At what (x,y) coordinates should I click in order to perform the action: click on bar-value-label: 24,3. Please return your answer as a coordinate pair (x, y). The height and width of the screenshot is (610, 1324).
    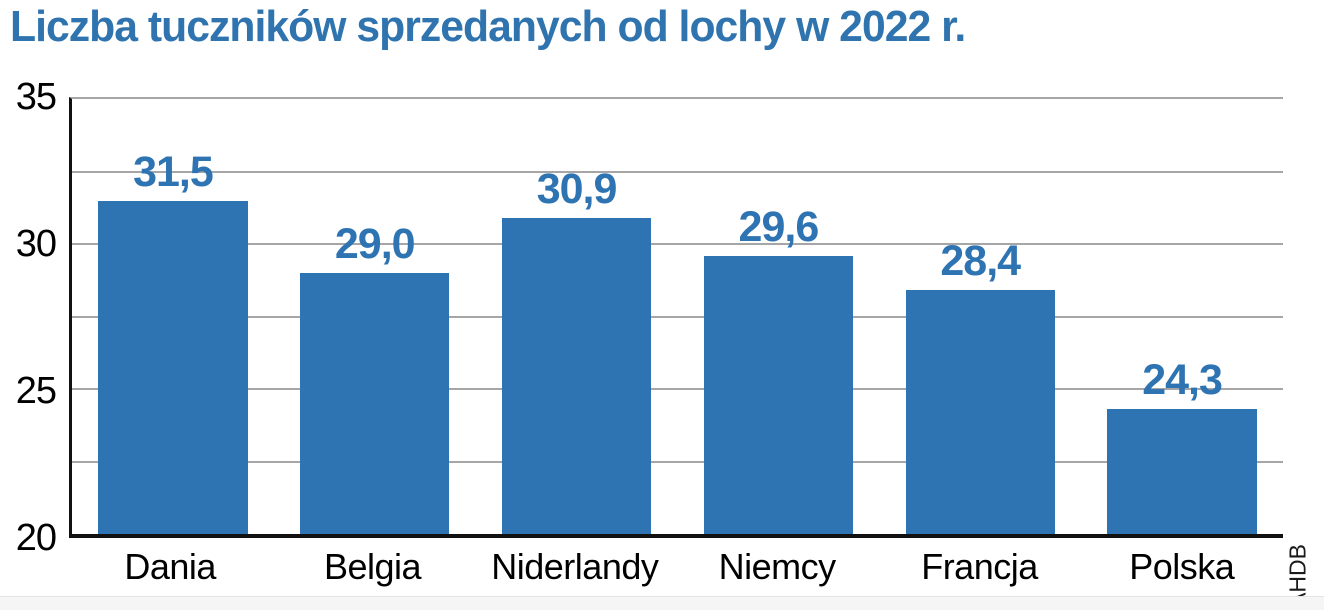
    Looking at the image, I should click on (1182, 380).